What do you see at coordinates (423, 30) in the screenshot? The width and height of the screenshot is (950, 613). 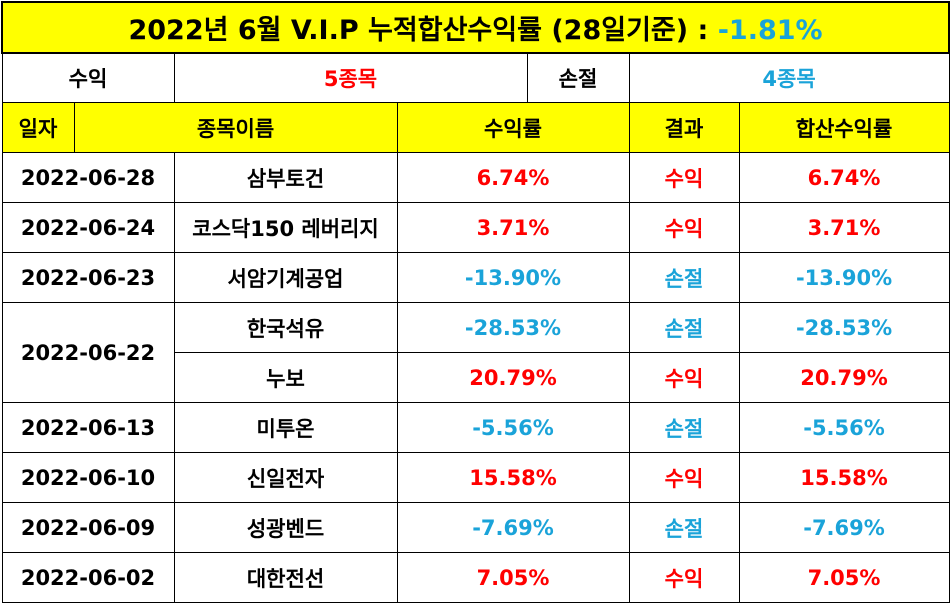 I see `title-prefix: 2022년 6월 V.I.P 누적합산수익률 (28일기준) :` at bounding box center [423, 30].